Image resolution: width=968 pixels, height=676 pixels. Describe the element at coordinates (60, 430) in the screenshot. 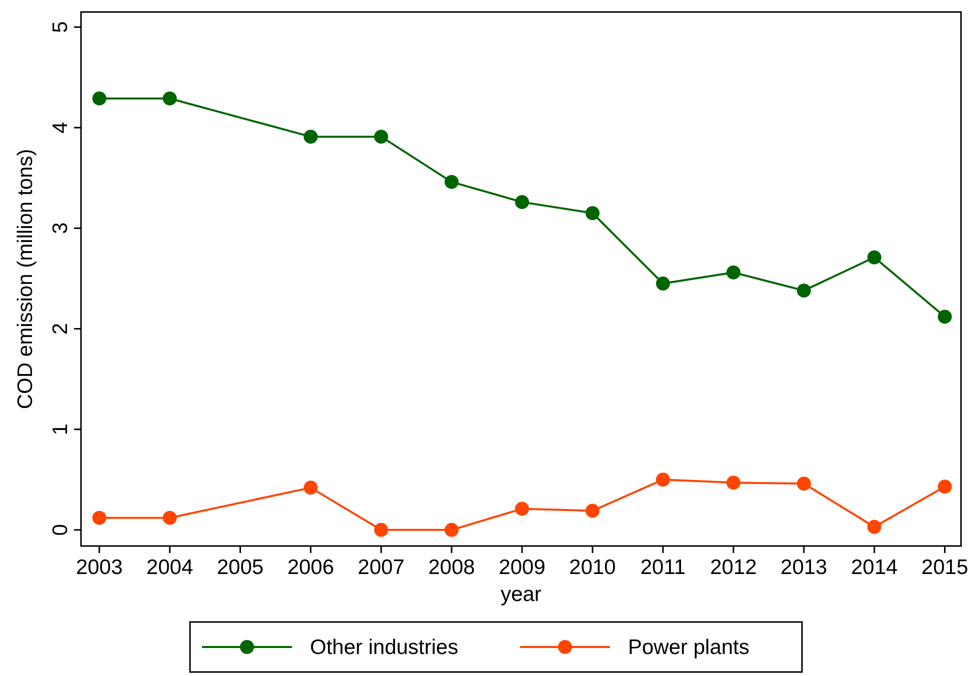

I see `y-tick-label: 1` at that location.